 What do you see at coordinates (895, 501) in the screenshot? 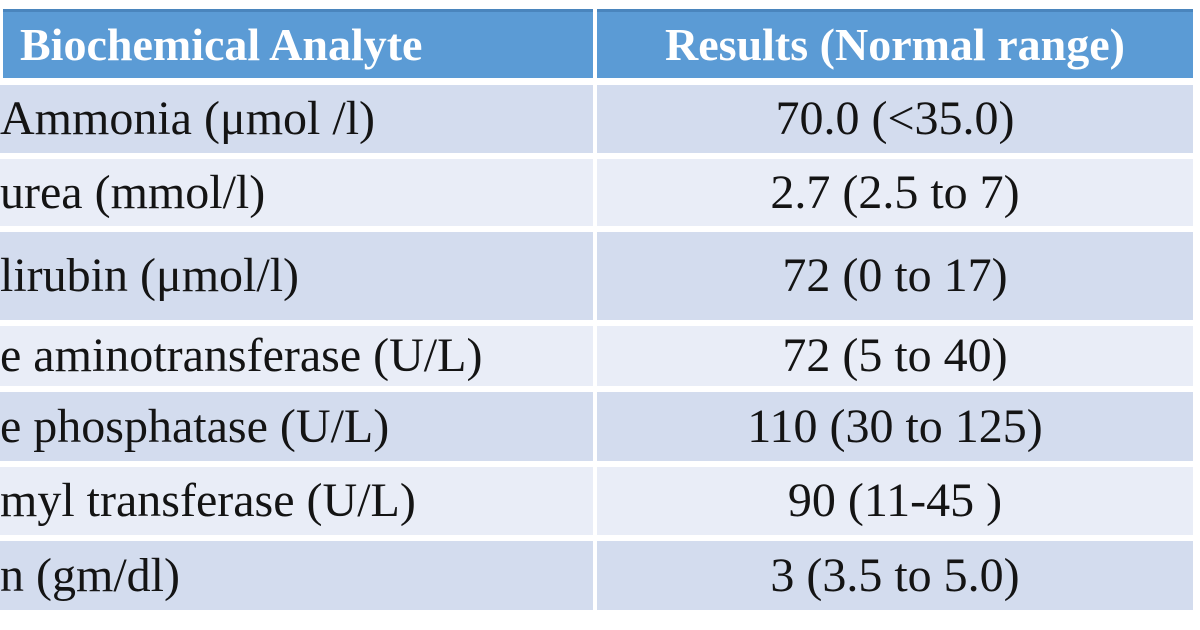
I see `result-cell: 90 (11-45 )` at bounding box center [895, 501].